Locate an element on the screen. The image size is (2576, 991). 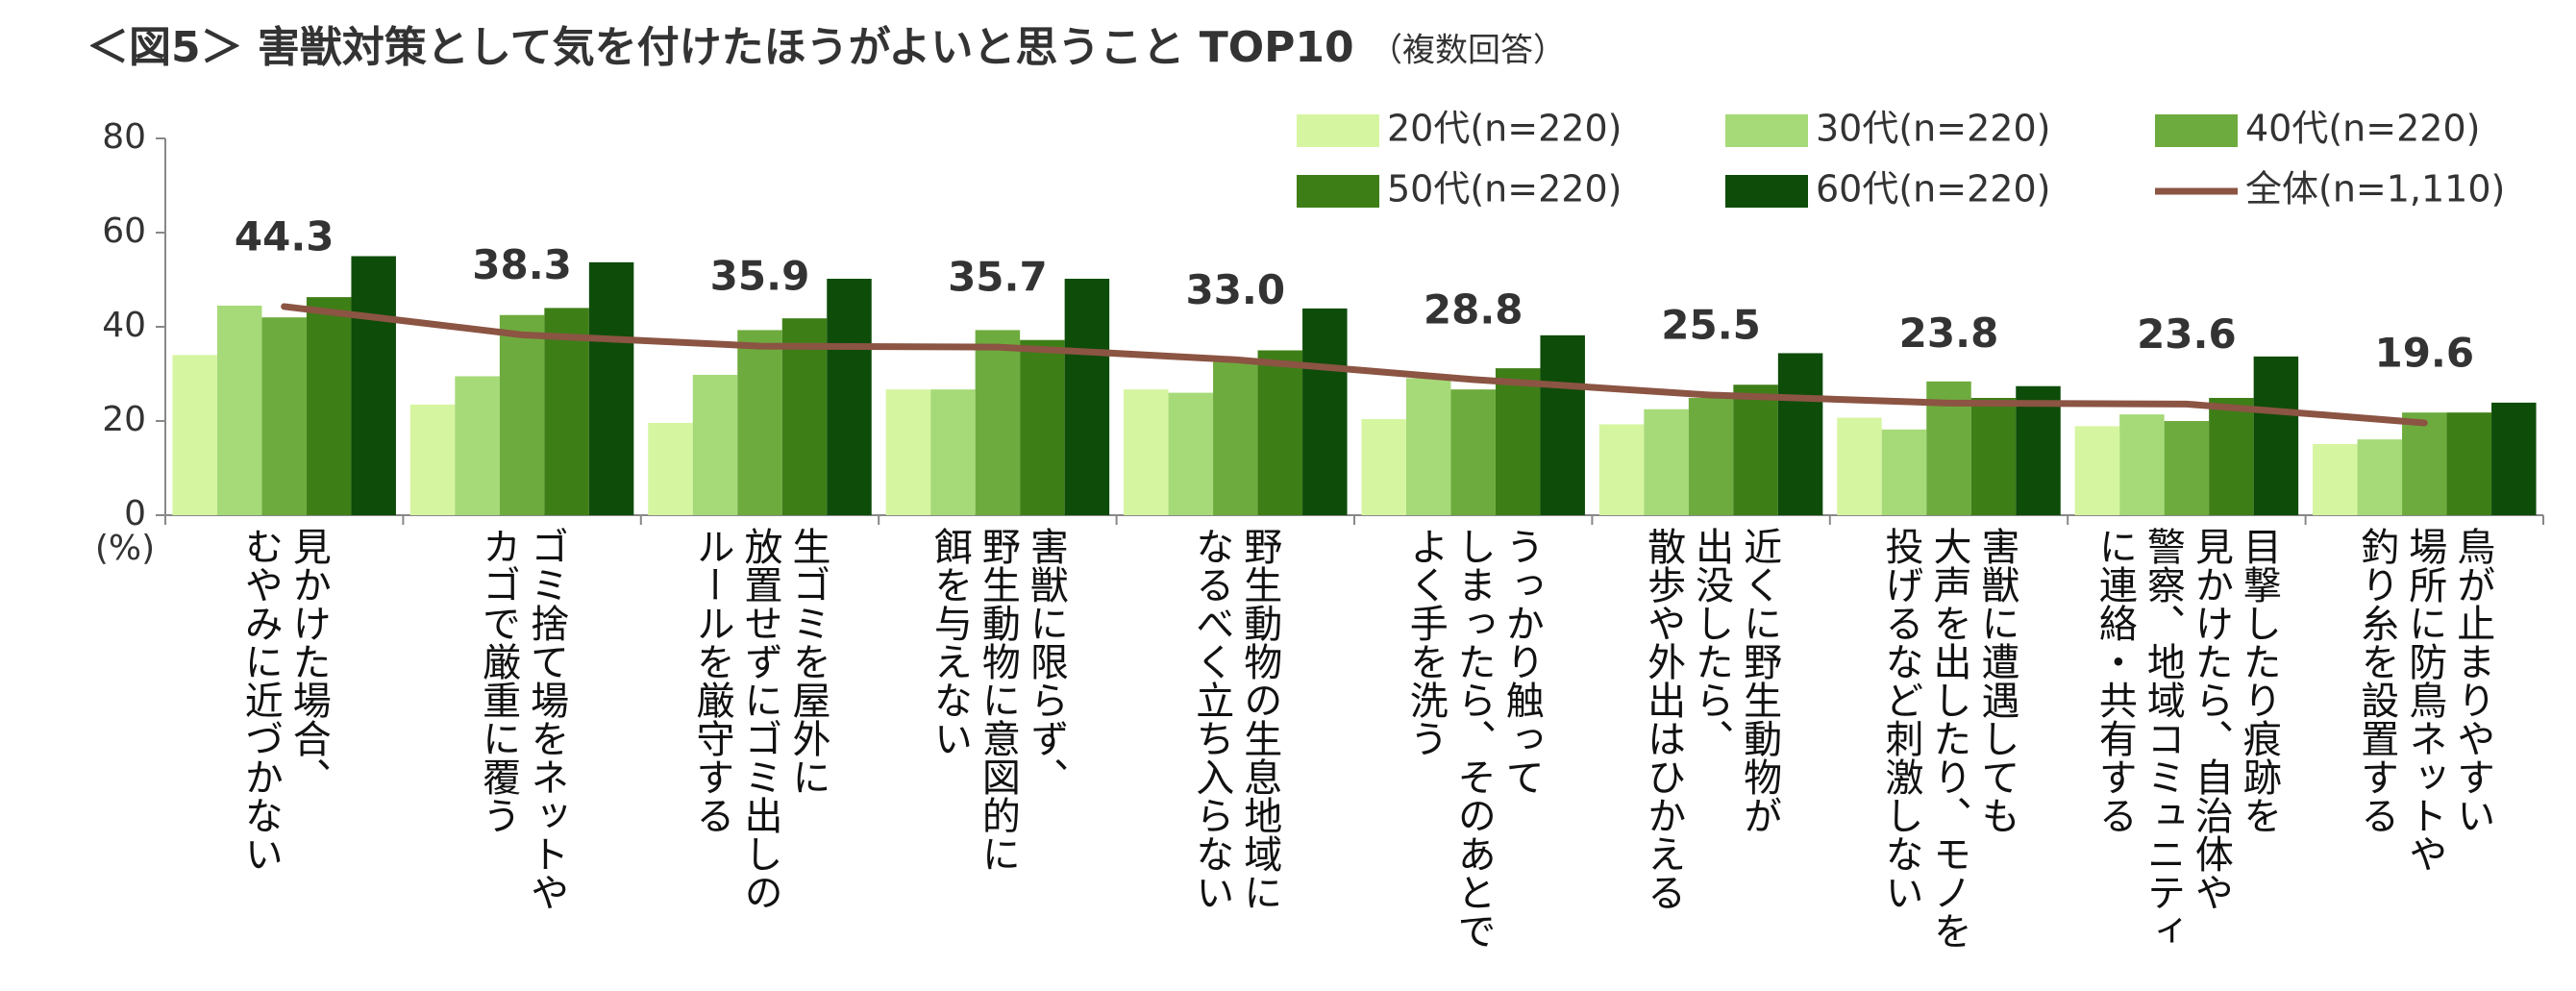
data-label: 23.8 is located at coordinates (1949, 334).